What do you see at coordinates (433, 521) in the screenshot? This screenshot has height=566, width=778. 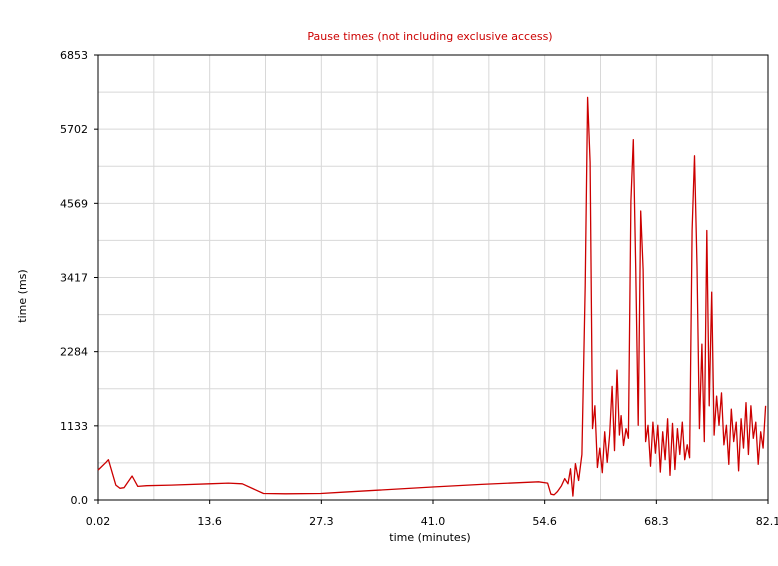 I see `x-tick-label: 41.0` at bounding box center [433, 521].